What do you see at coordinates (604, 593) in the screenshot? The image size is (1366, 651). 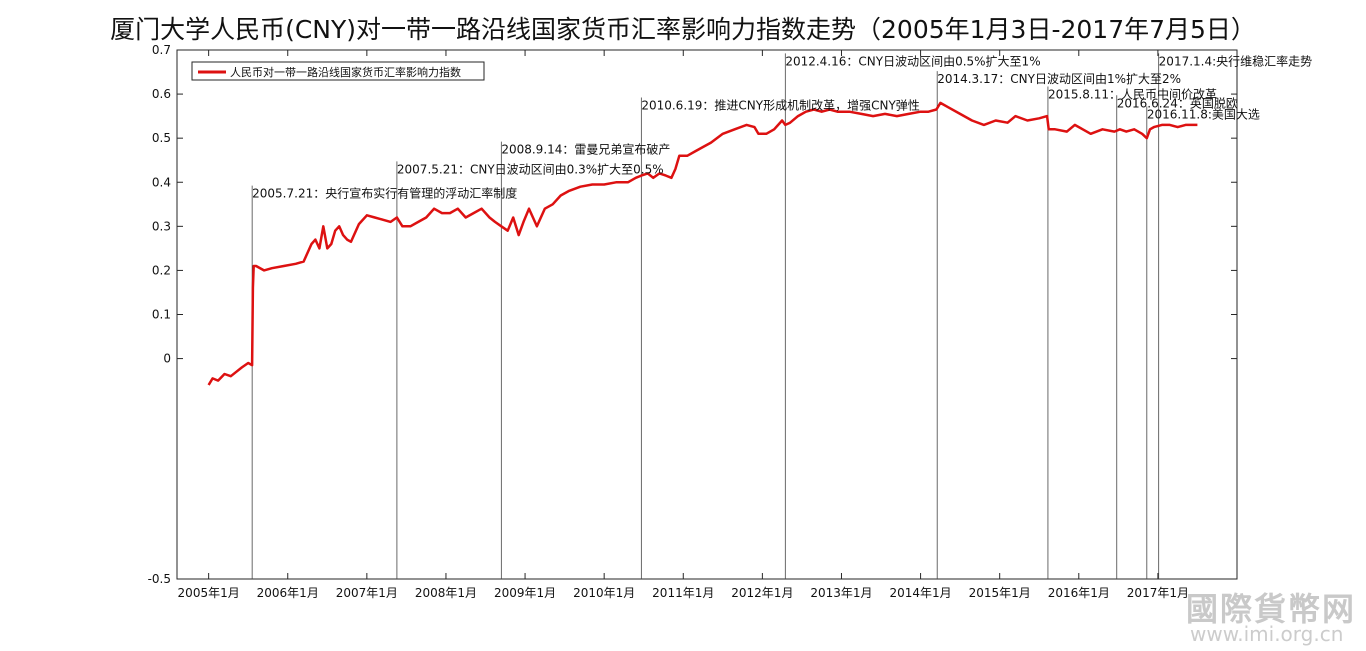 I see `x-tick-label: 2010年1月` at bounding box center [604, 593].